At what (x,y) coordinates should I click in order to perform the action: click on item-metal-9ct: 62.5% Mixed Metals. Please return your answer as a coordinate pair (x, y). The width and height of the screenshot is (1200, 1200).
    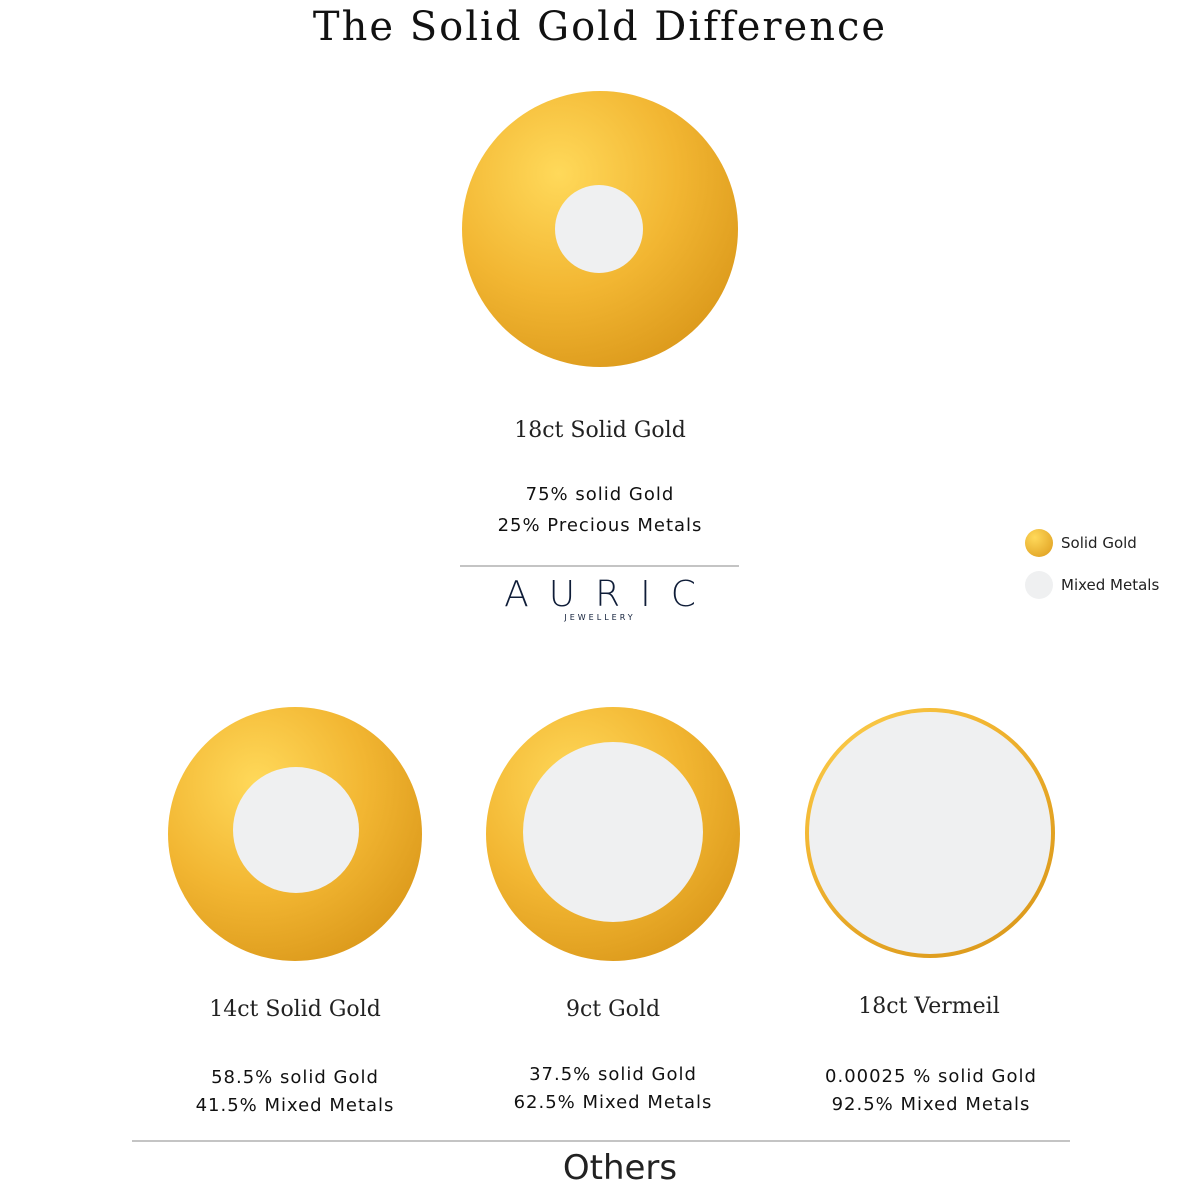
    Looking at the image, I should click on (613, 1102).